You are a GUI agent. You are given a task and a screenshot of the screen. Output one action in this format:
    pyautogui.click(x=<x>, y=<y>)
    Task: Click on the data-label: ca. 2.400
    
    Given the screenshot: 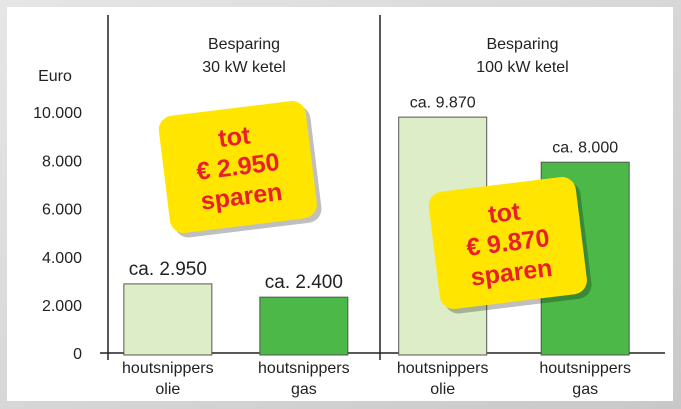 What is the action you would take?
    pyautogui.click(x=304, y=282)
    